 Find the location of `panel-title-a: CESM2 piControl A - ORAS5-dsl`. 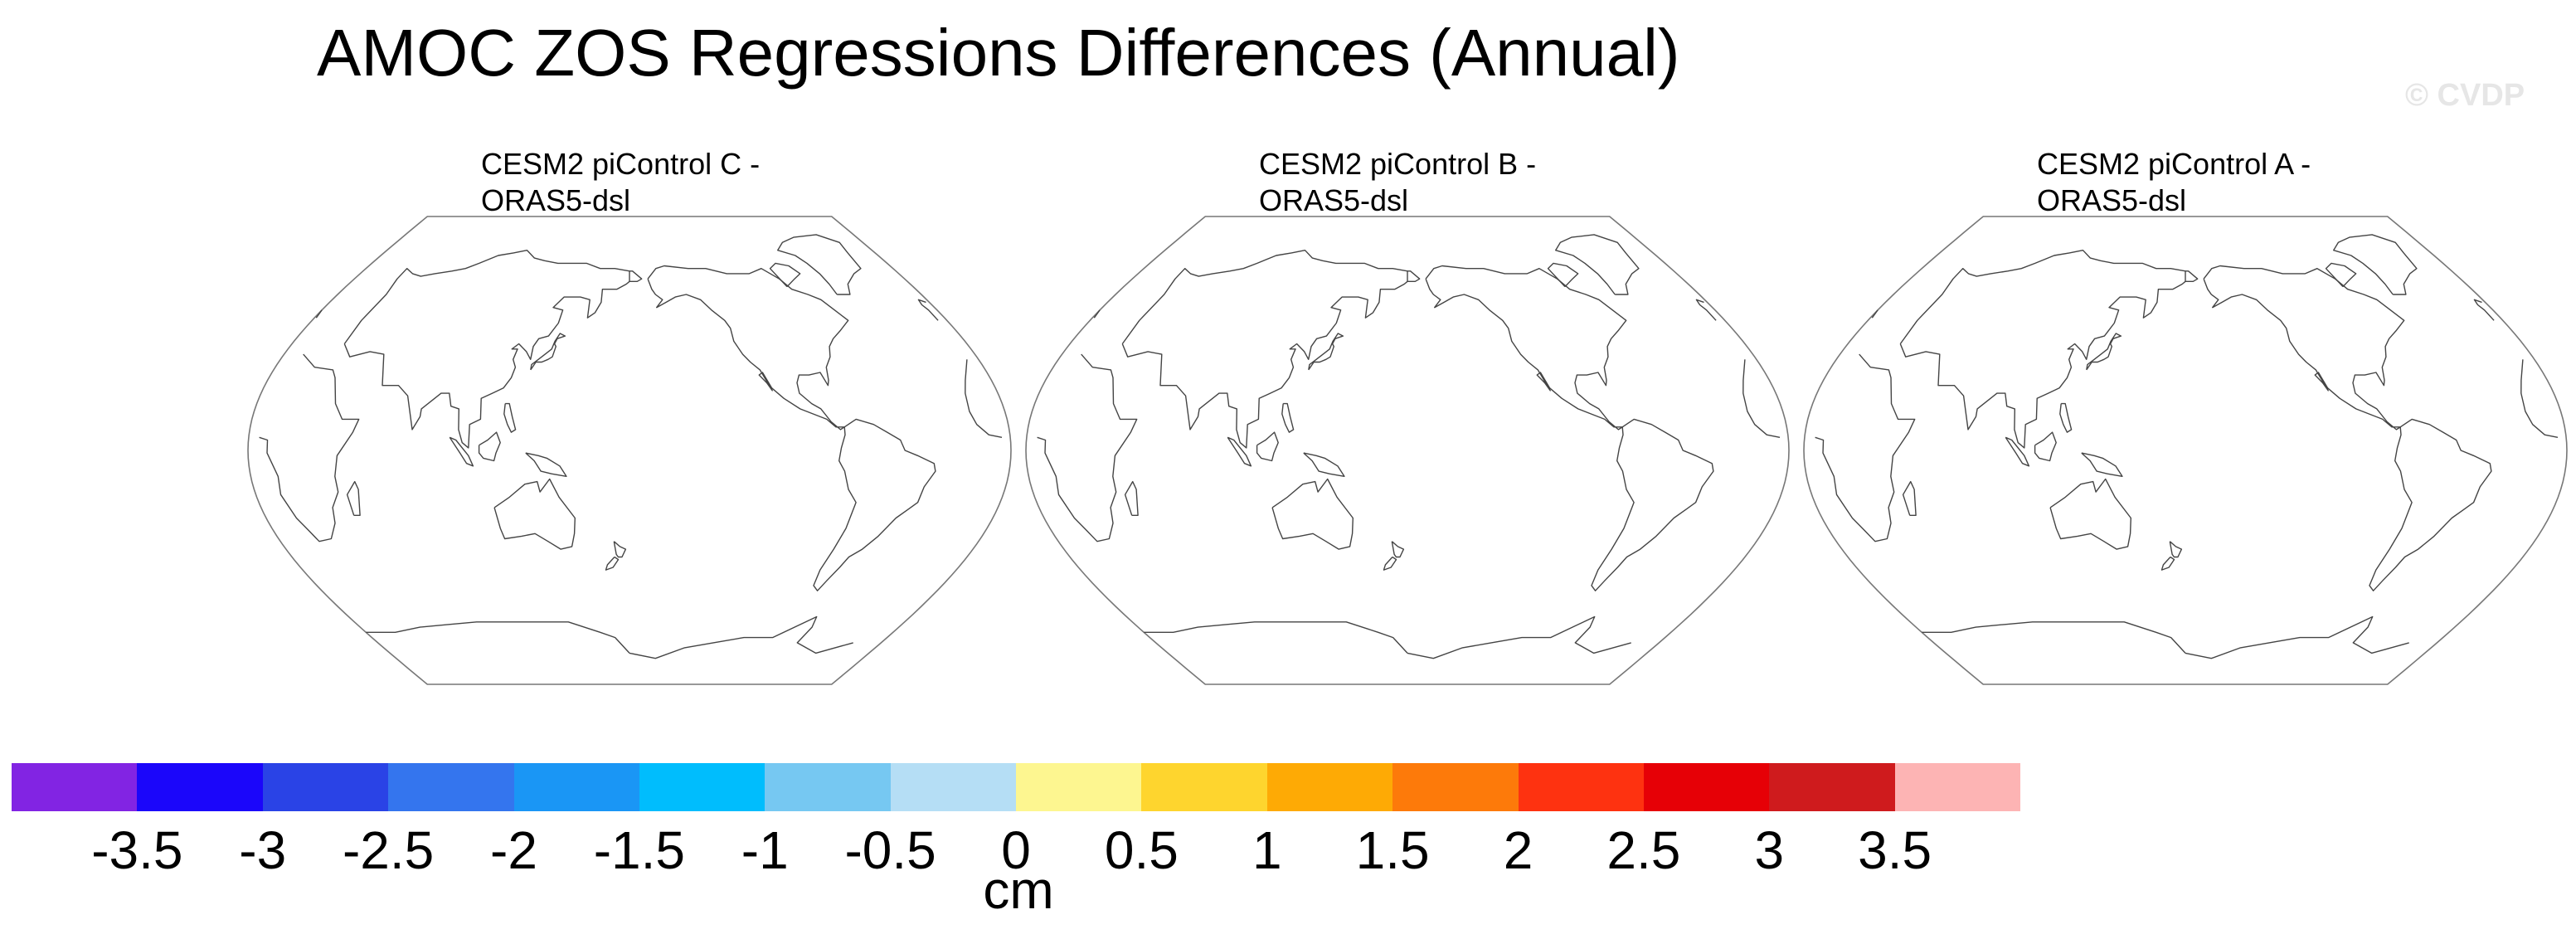

panel-title-a: CESM2 piControl A - ORAS5-dsl is located at coordinates (2174, 182).